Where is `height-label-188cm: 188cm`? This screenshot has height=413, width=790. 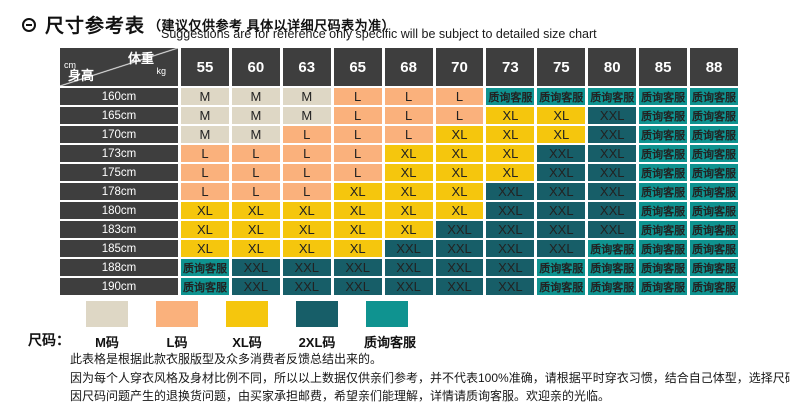
height-label-188cm: 188cm is located at coordinates (119, 267).